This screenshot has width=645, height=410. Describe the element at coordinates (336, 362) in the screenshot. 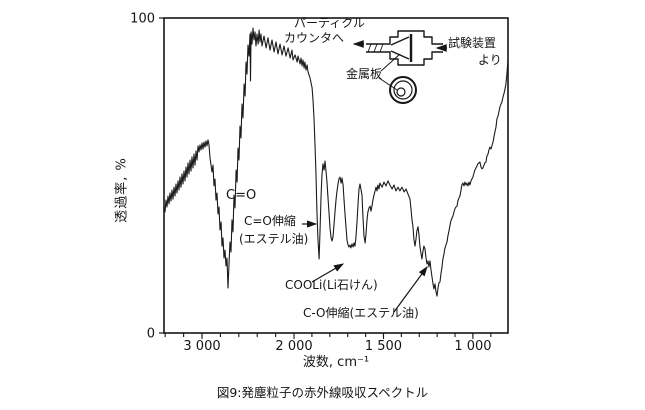

I see `x-axis-title: 波数, cm⁻¹` at that location.